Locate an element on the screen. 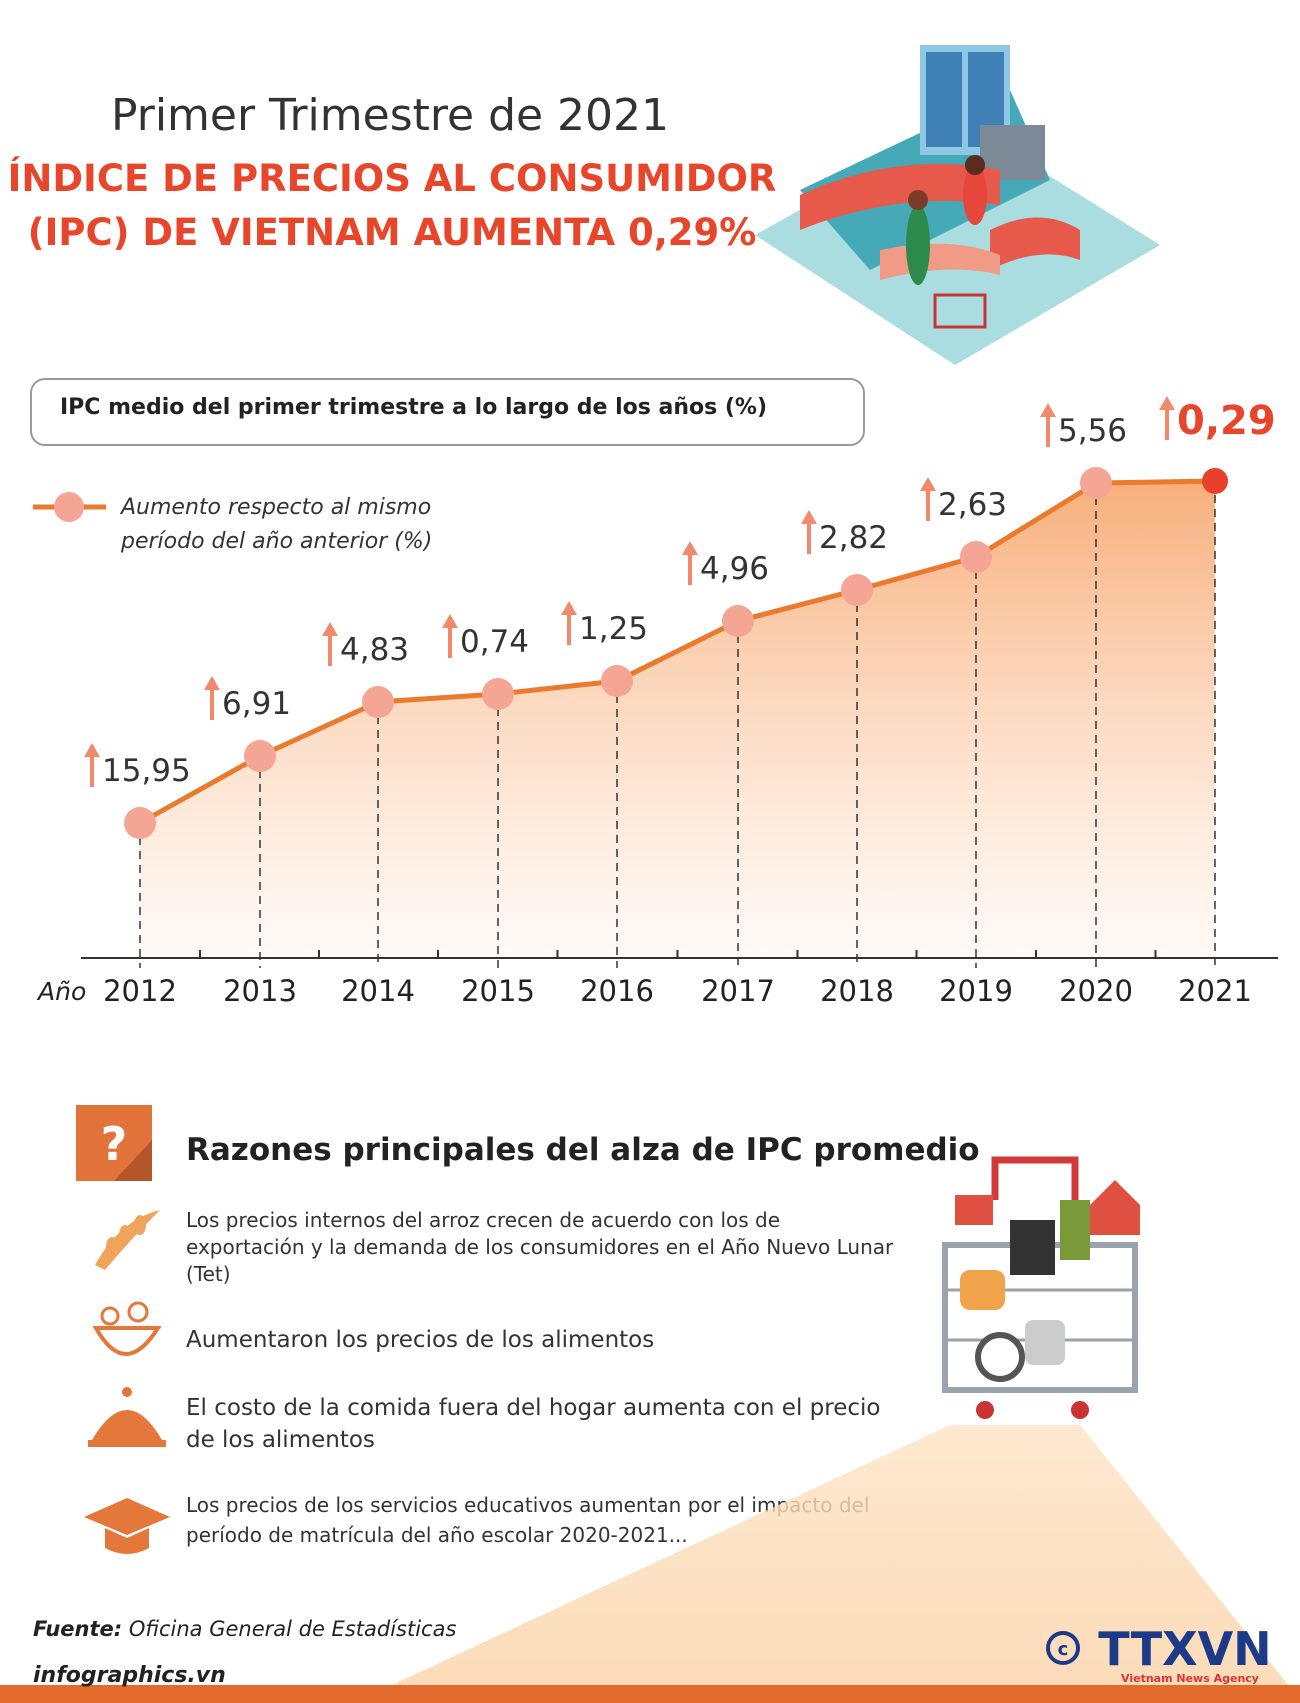 This screenshot has width=1300, height=1703. value-label: 5,56 is located at coordinates (1092, 431).